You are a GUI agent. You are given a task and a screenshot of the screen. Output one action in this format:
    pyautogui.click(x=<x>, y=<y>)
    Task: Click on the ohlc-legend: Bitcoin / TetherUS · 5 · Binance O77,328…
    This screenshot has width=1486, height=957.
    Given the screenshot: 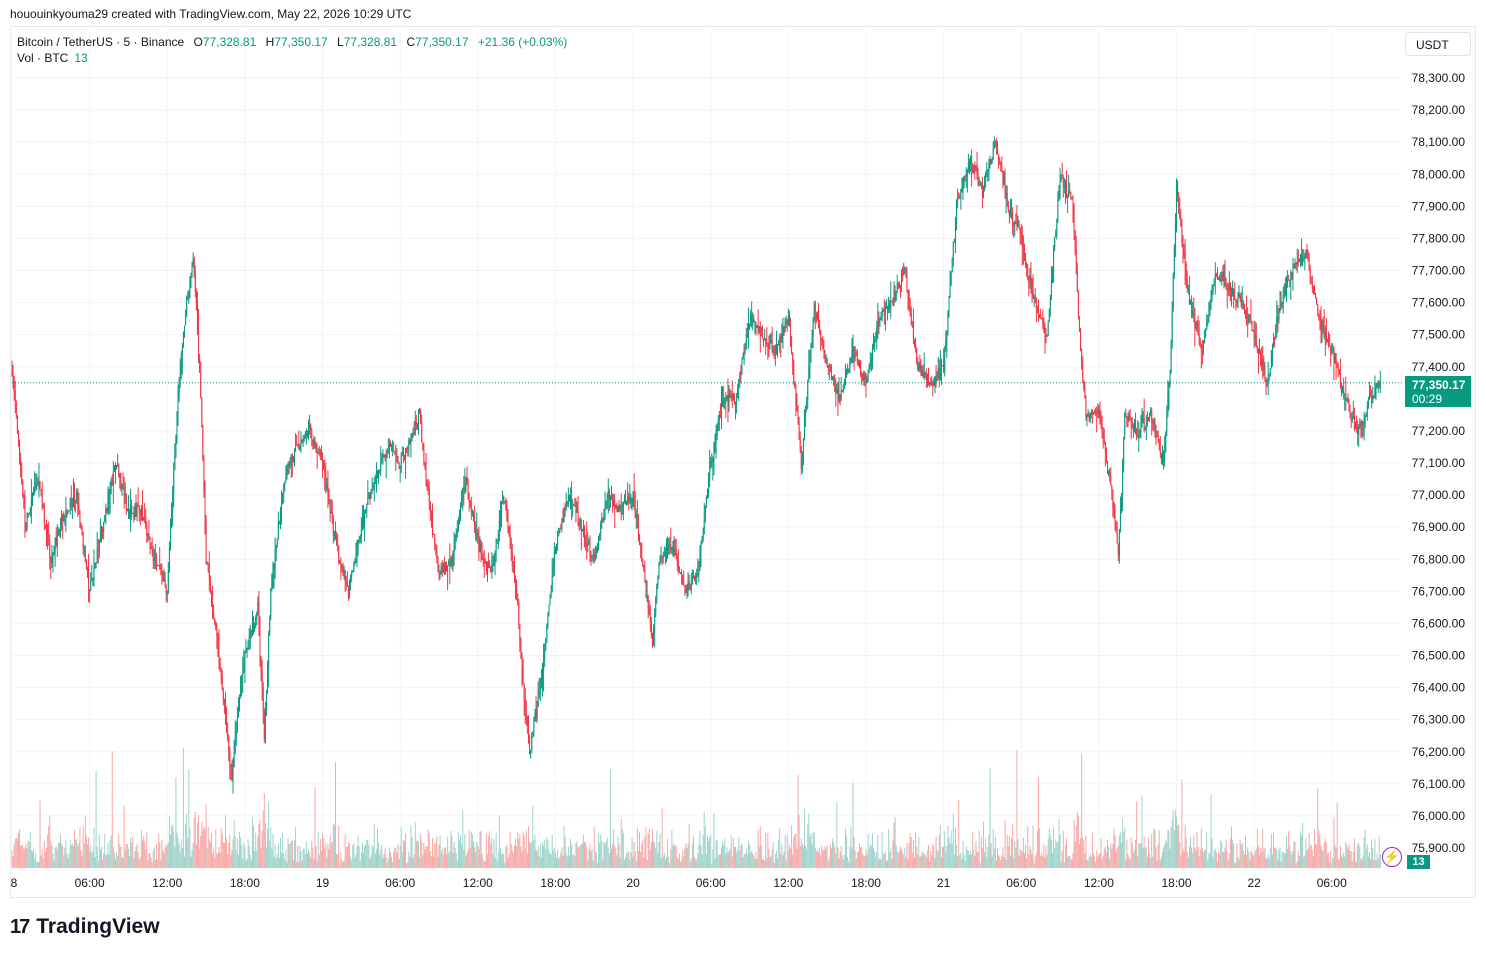 What is the action you would take?
    pyautogui.click(x=292, y=42)
    